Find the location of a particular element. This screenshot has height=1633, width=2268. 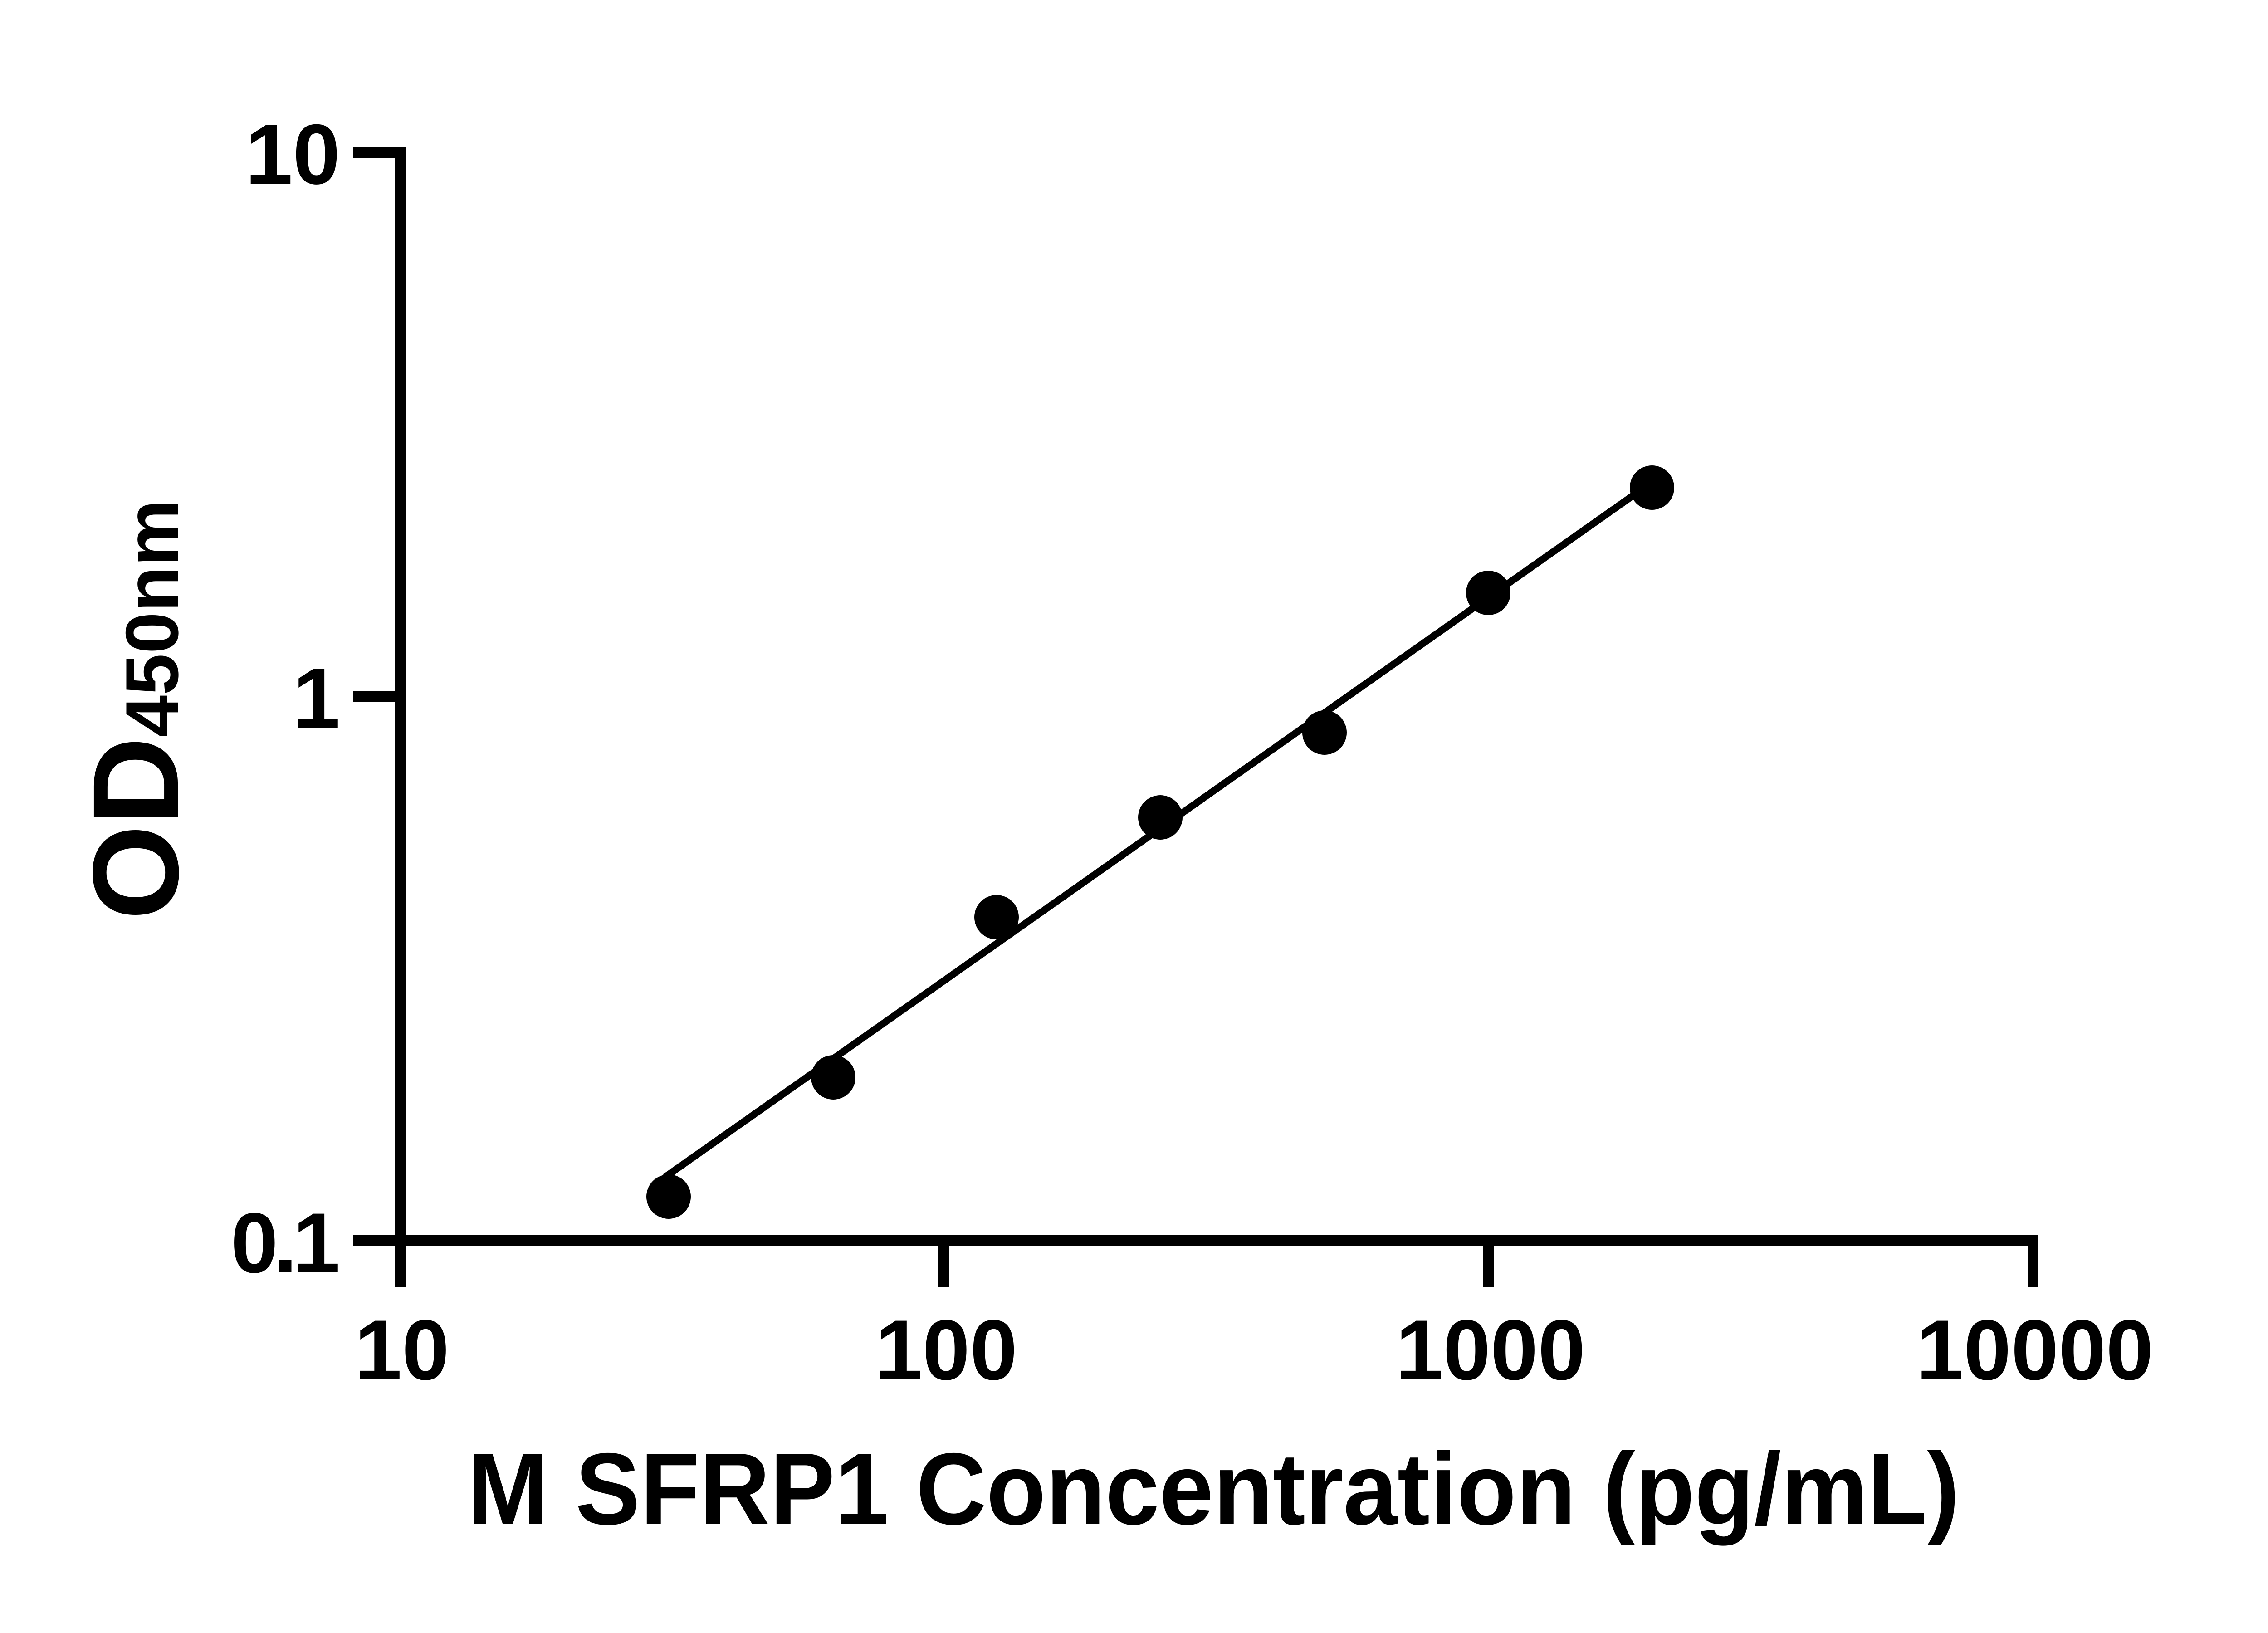

svg-text: 0.1 is located at coordinates (285, 1243).